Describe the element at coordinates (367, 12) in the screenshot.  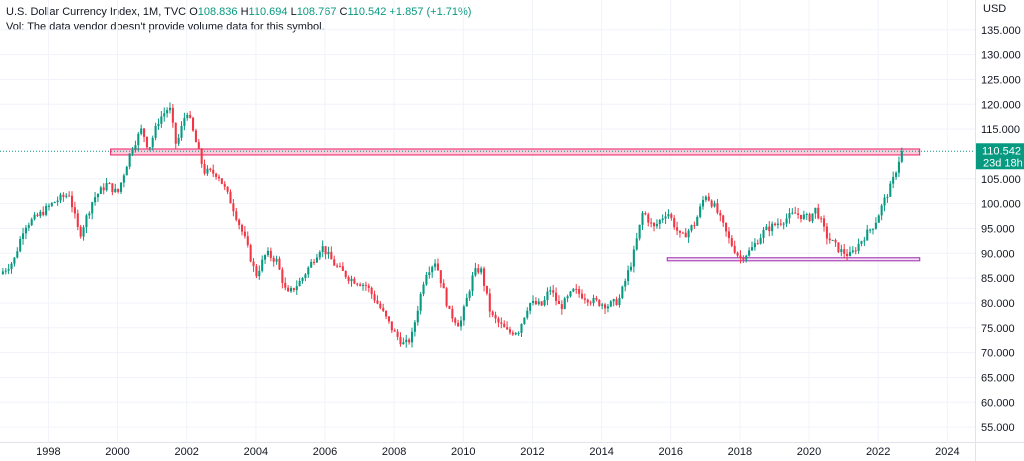
I see `close-value: 110.542` at that location.